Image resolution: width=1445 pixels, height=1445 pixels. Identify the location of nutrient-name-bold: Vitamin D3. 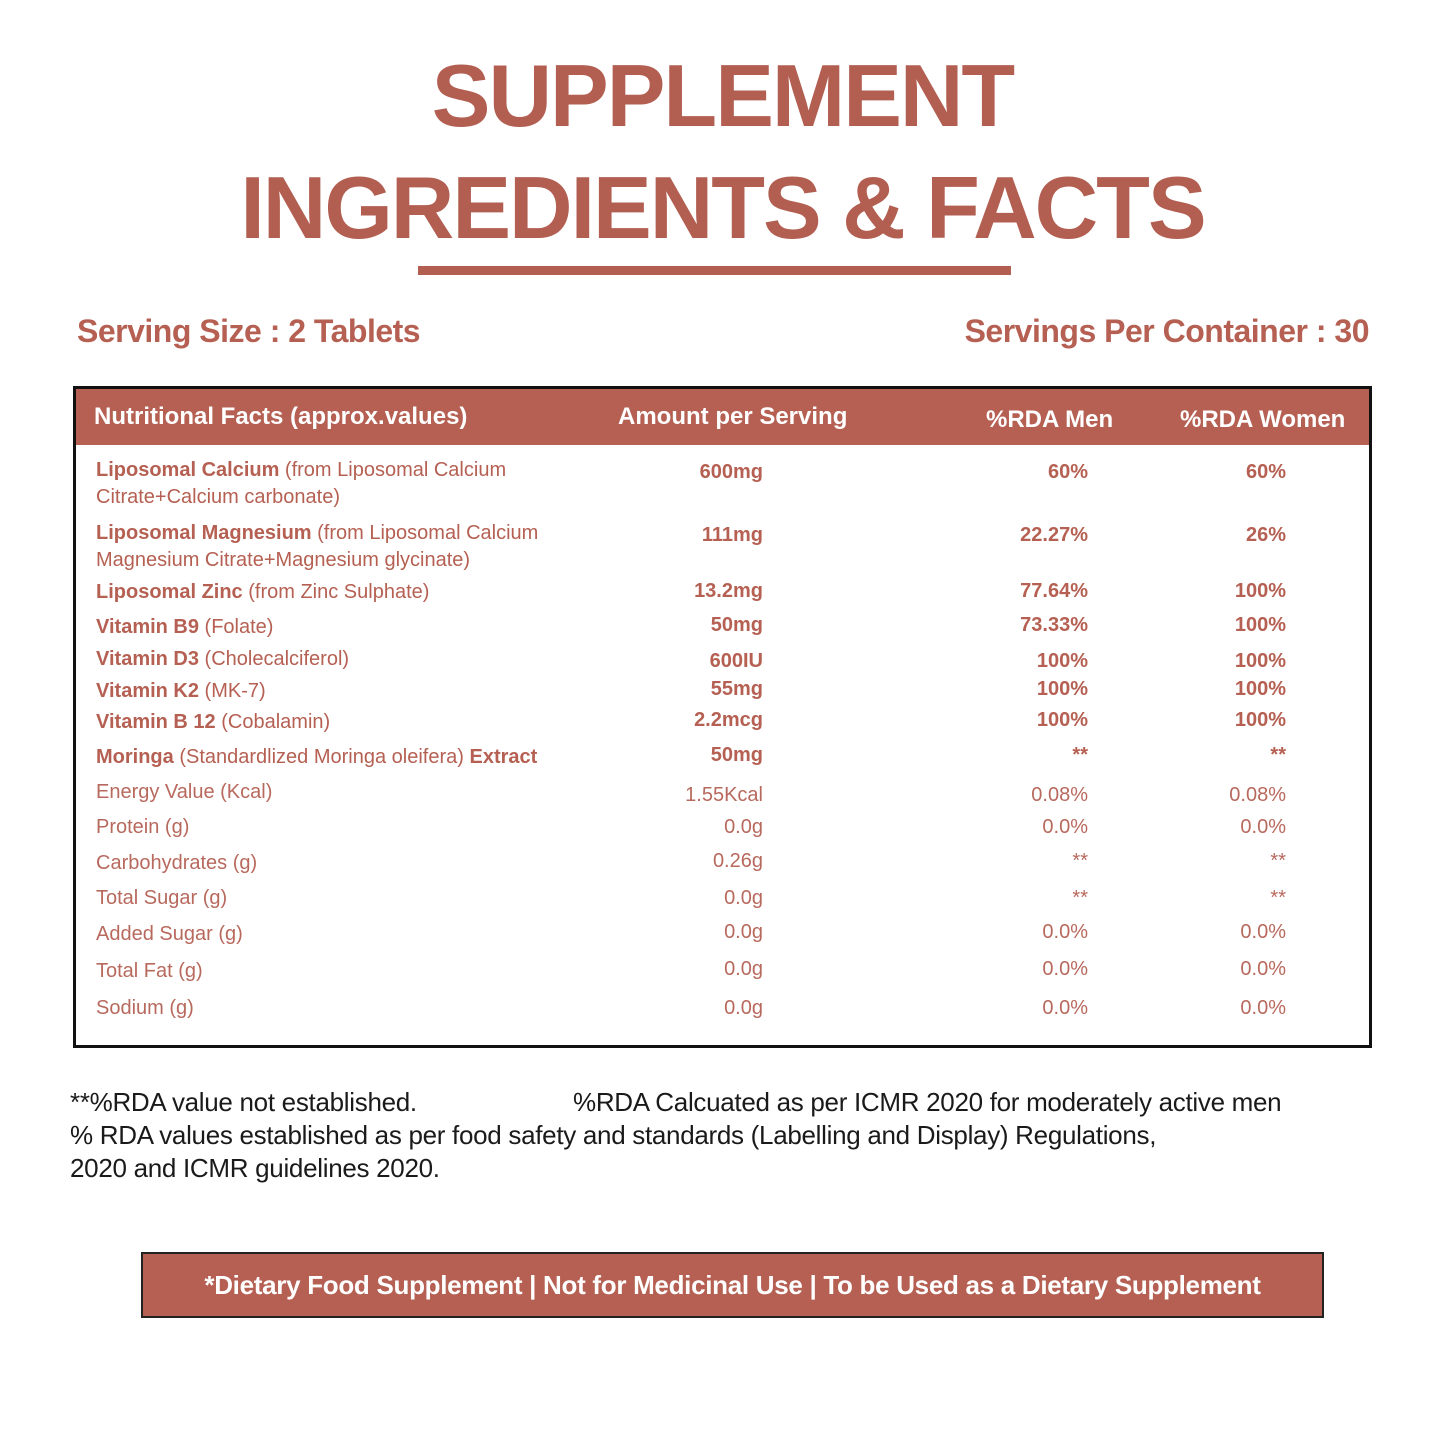
(147, 659).